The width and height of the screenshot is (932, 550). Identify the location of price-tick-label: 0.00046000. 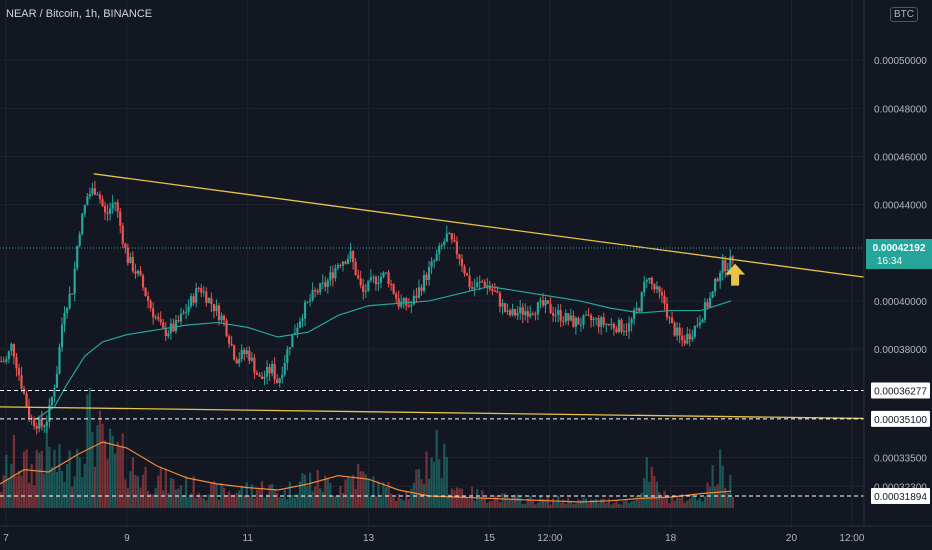
(900, 157).